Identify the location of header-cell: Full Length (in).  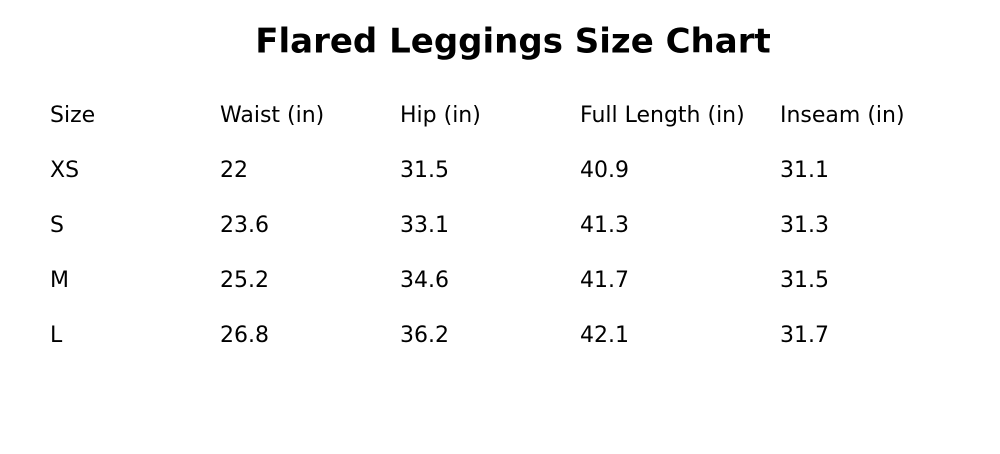
(662, 115).